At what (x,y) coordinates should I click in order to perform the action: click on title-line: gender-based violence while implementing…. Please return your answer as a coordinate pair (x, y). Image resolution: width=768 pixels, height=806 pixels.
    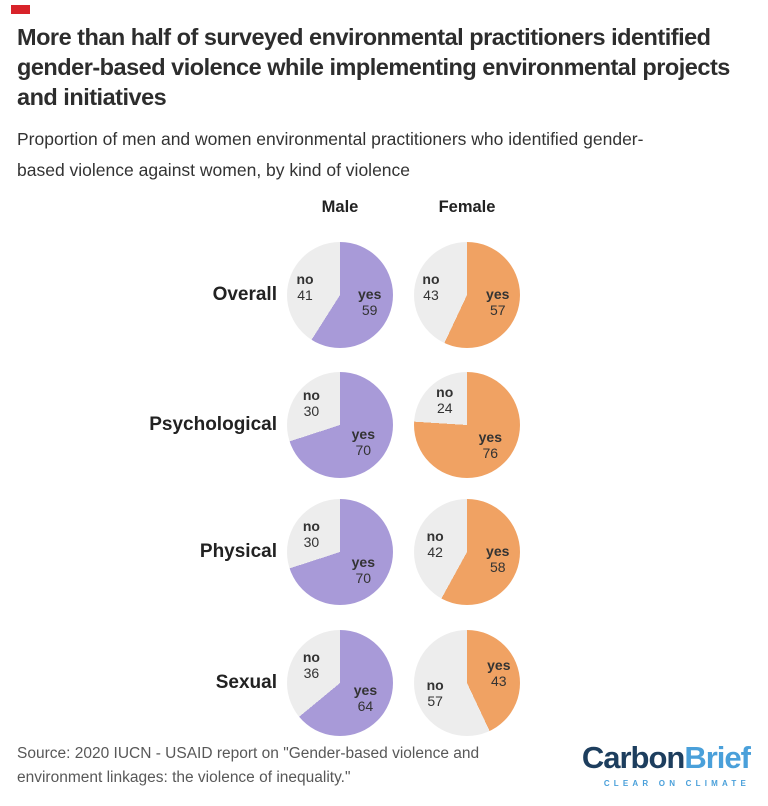
    Looking at the image, I should click on (373, 67).